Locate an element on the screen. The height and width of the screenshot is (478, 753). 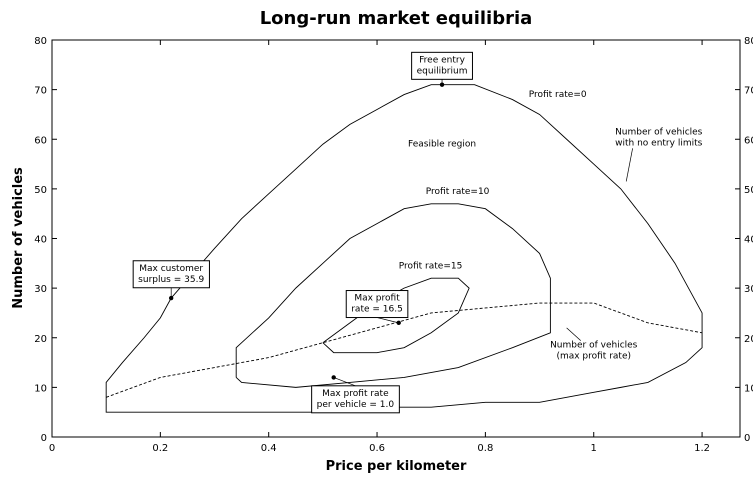
point-label-line: Max customer is located at coordinates (171, 269).